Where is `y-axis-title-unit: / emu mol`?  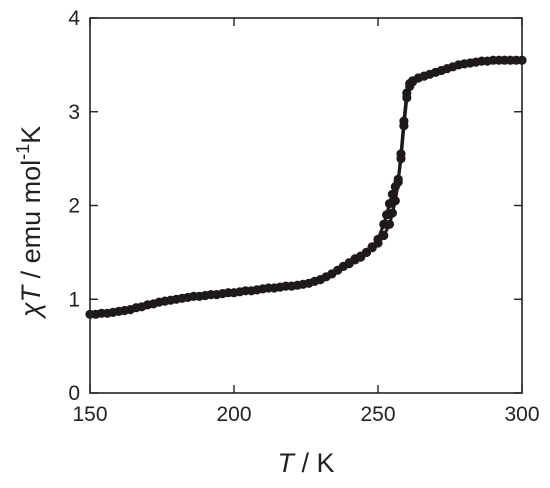 y-axis-title-unit: / emu mol is located at coordinates (31, 223).